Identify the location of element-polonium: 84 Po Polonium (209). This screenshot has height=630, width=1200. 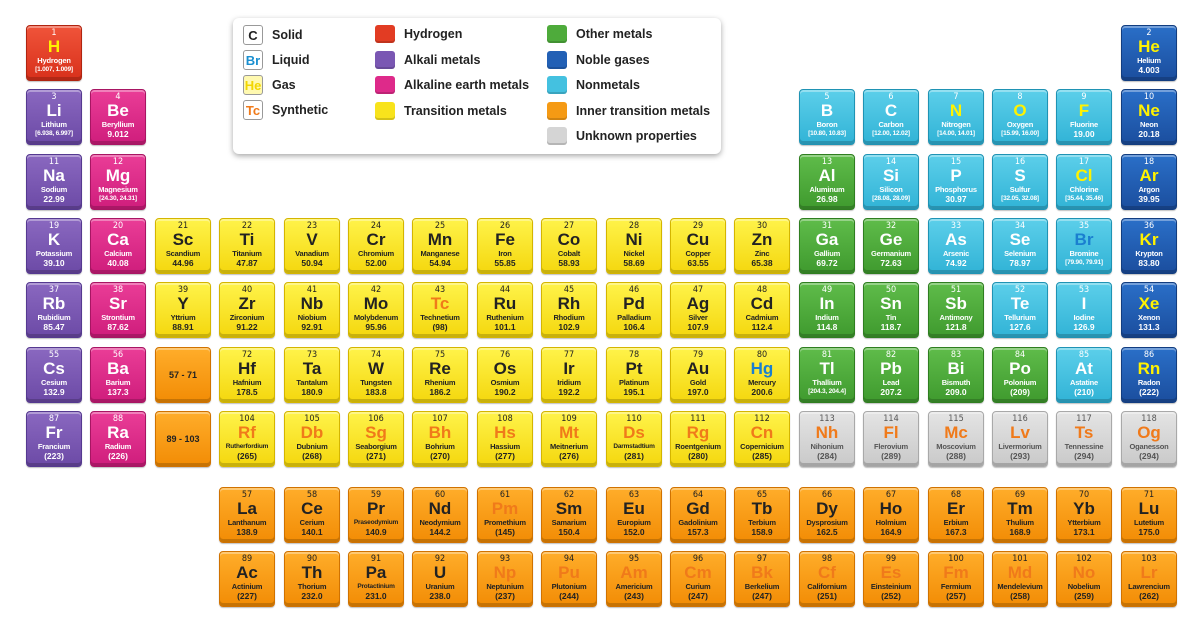
(1020, 375).